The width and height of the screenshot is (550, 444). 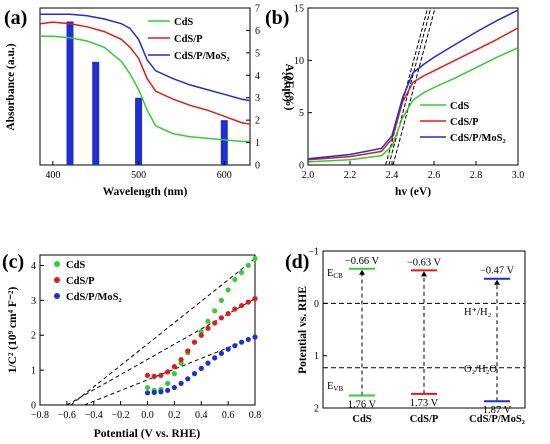 I want to click on b-xlabel: hv (eV), so click(x=413, y=192).